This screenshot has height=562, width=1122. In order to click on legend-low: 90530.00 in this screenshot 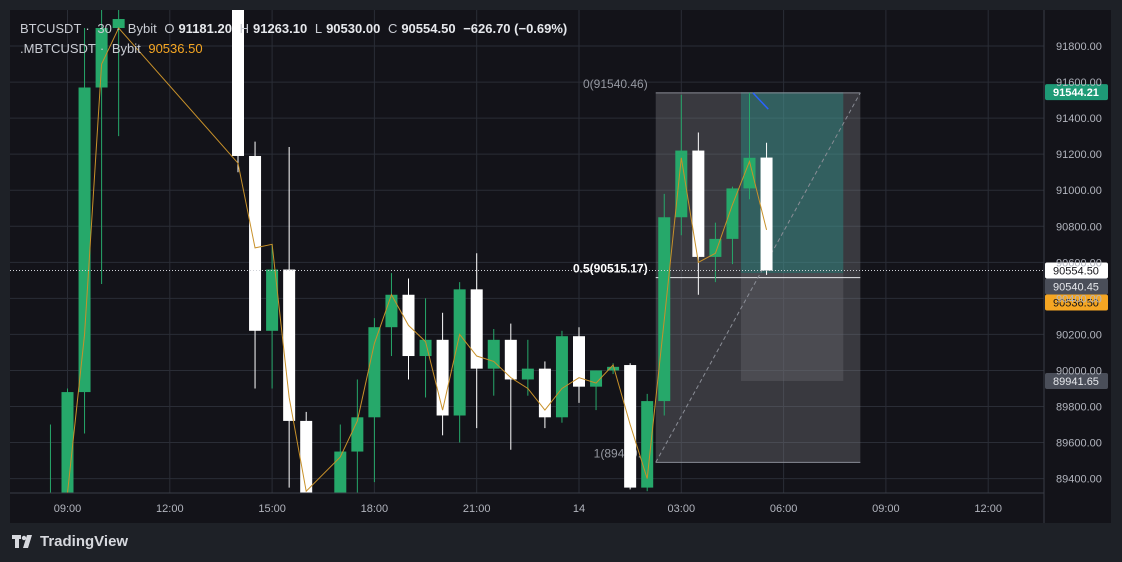, I will do `click(353, 28)`.